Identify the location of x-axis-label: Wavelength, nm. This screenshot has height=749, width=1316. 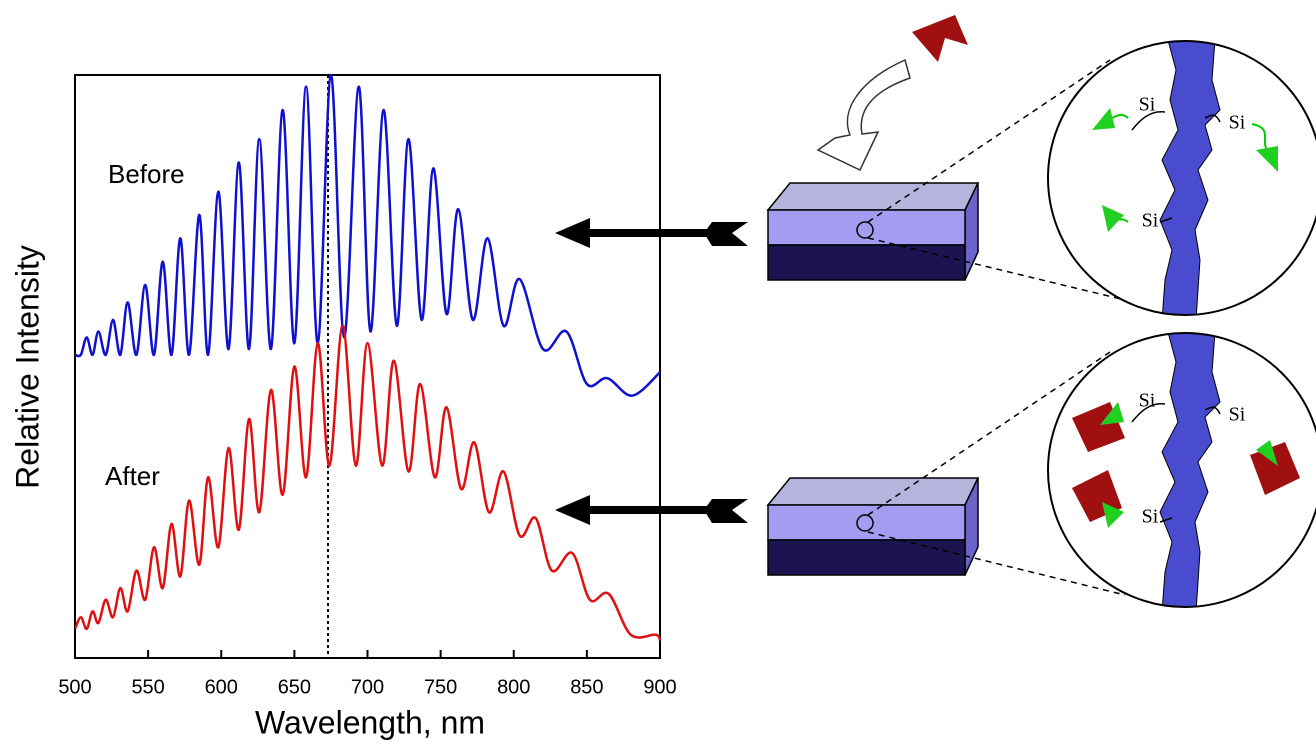
(370, 722).